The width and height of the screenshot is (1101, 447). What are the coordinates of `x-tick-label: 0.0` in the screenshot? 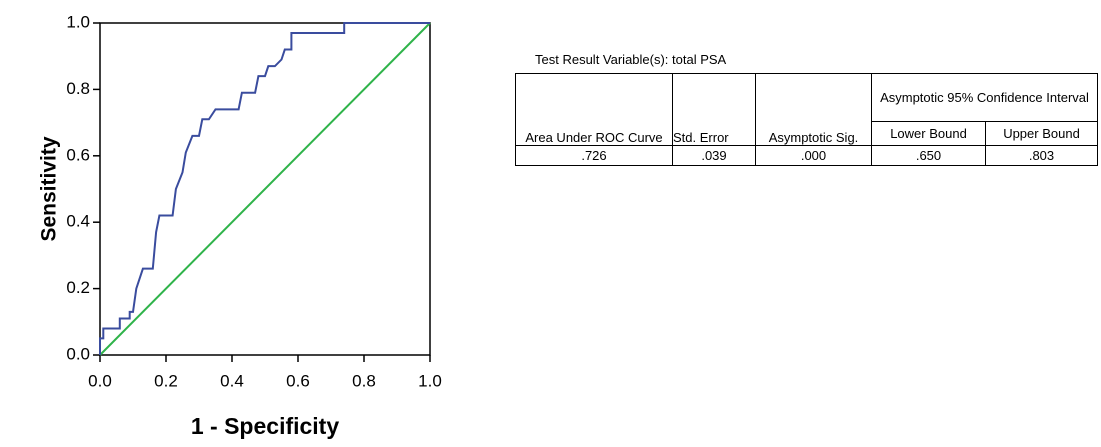 It's located at (100, 380).